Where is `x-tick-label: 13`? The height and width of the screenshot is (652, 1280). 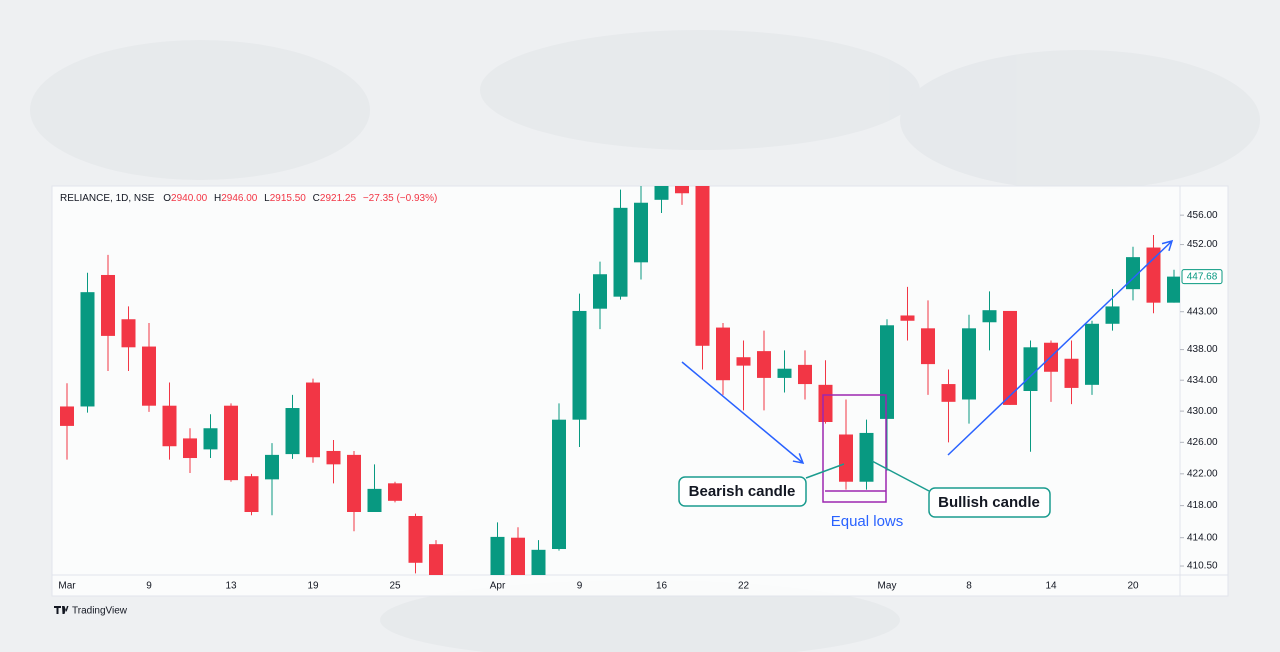 x-tick-label: 13 is located at coordinates (231, 586).